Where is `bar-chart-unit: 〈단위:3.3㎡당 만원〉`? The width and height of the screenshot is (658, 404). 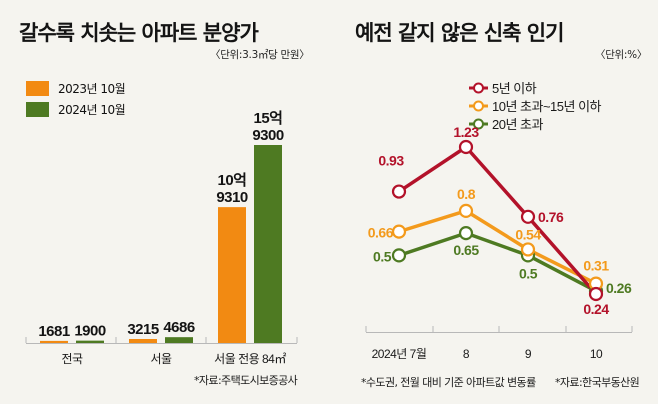
bar-chart-unit: 〈단위:3.3㎡당 만원〉 is located at coordinates (260, 55).